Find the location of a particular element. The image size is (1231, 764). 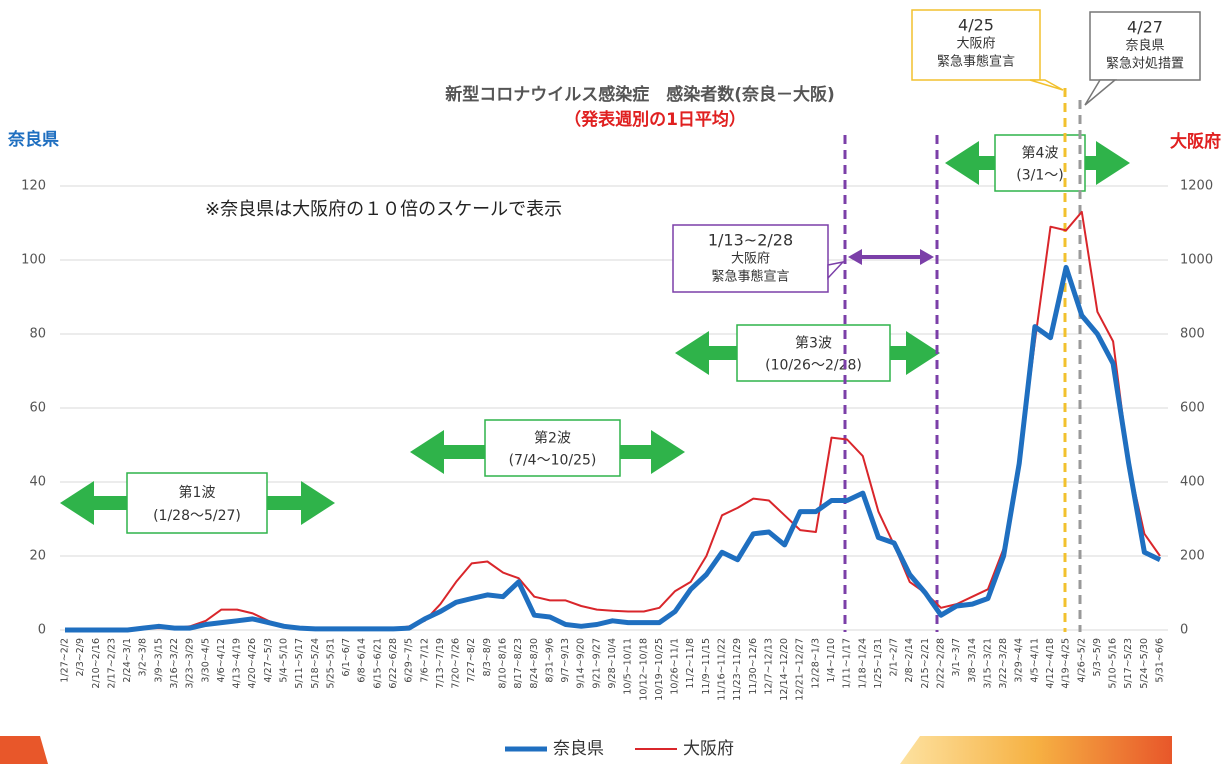

x-tick-label: 3/8~3/14 is located at coordinates (972, 660).